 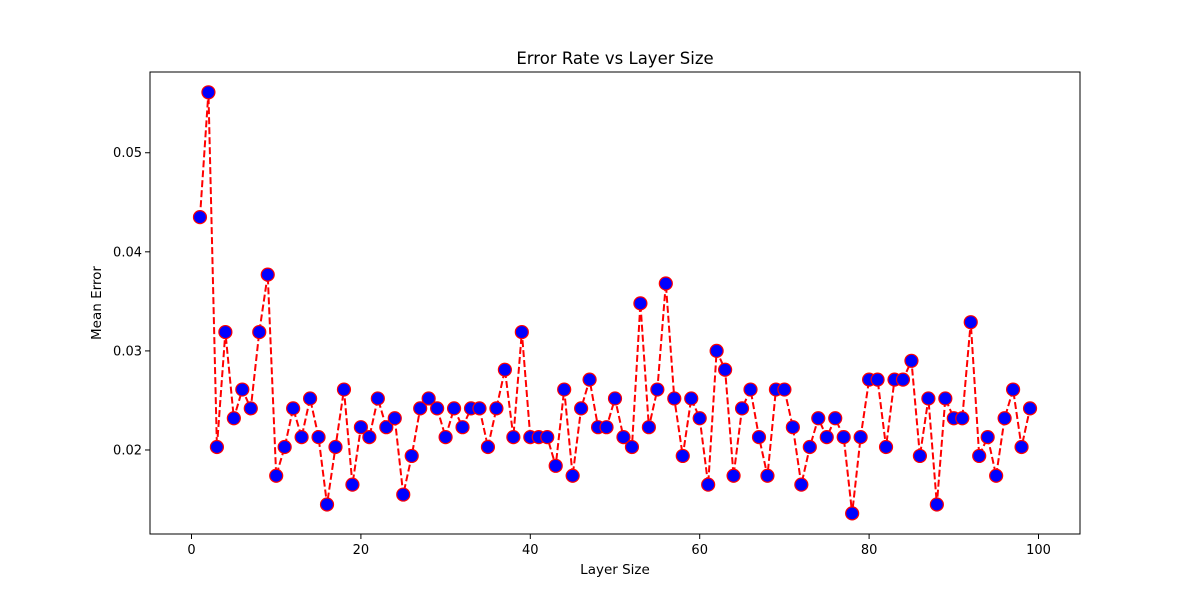 What do you see at coordinates (191, 550) in the screenshot?
I see `x-tick-label: 0` at bounding box center [191, 550].